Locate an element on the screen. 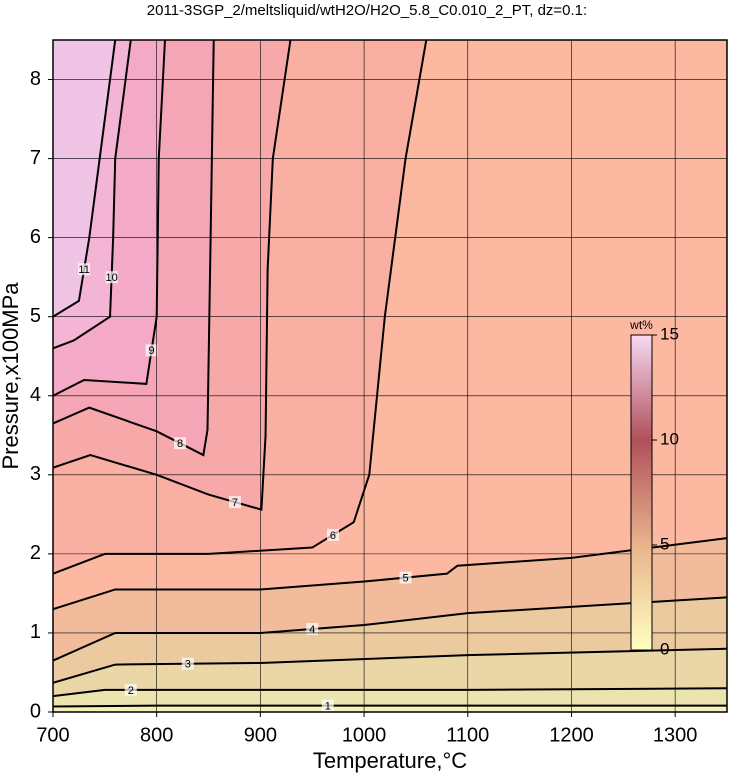 The height and width of the screenshot is (776, 734). x-tick-label: 1300 is located at coordinates (675, 735).